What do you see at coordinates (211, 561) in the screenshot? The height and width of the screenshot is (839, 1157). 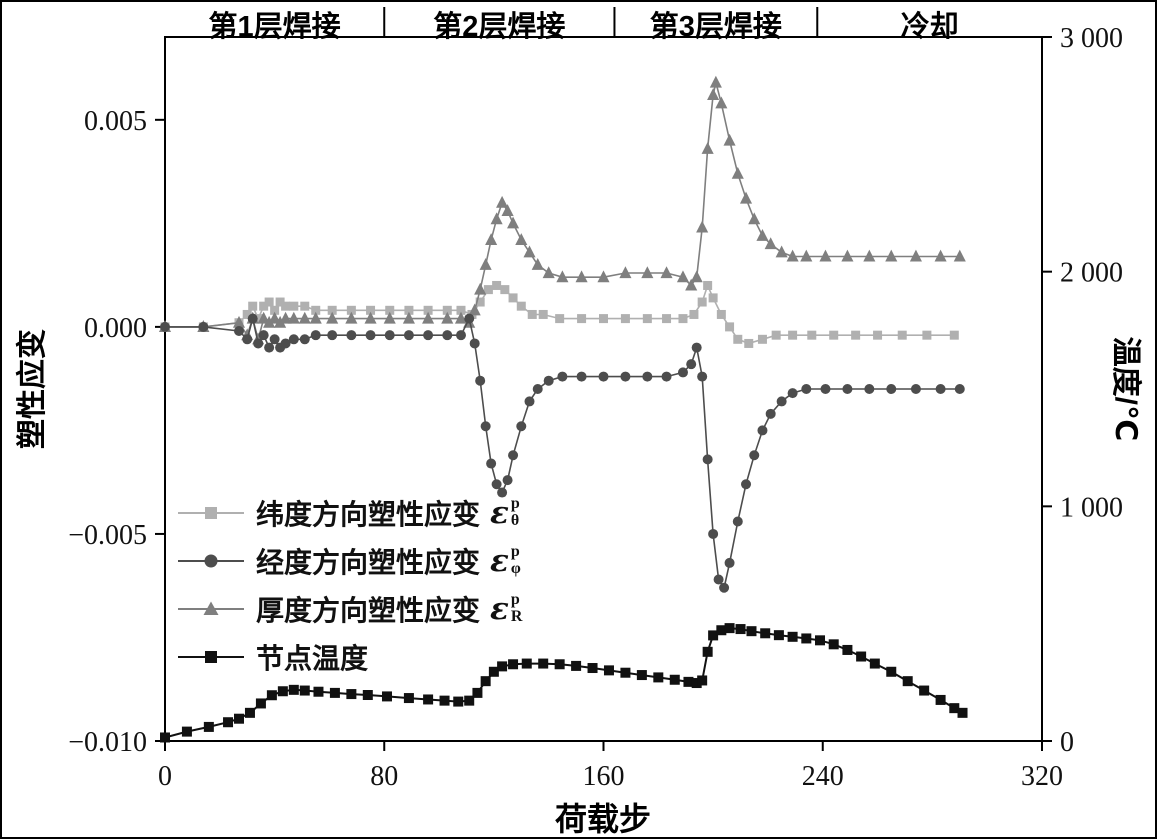 I see `circle-marker-icon` at bounding box center [211, 561].